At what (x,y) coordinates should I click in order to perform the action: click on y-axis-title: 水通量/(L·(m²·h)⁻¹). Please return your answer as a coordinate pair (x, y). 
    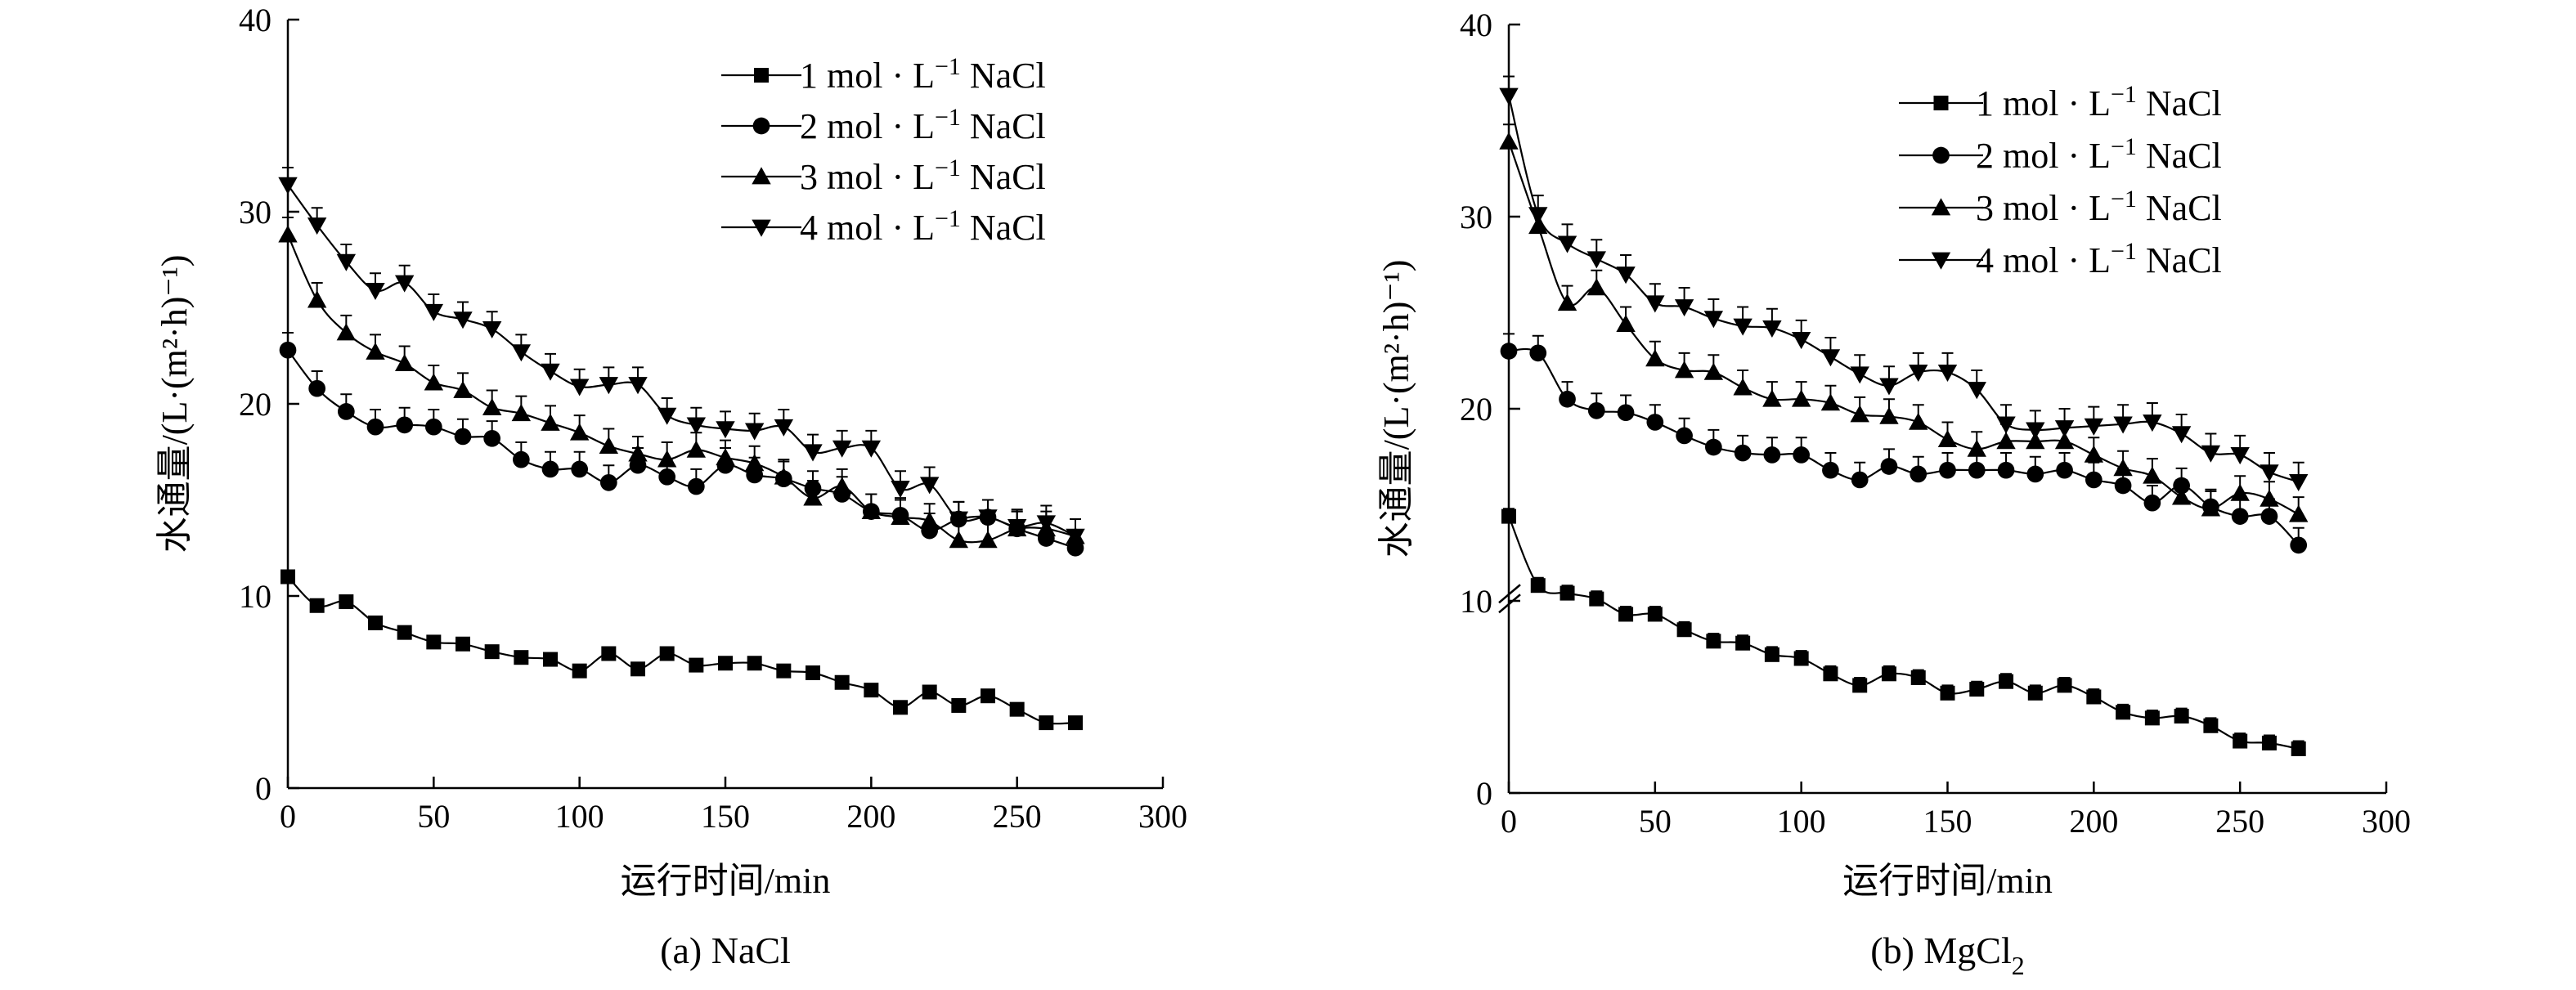
    Looking at the image, I should click on (175, 404).